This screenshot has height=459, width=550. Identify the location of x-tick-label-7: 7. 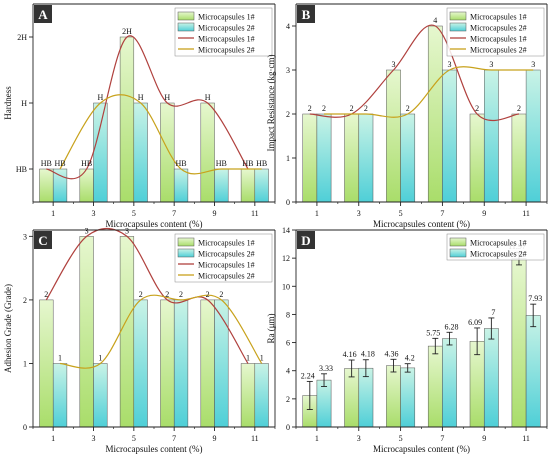
(174, 438).